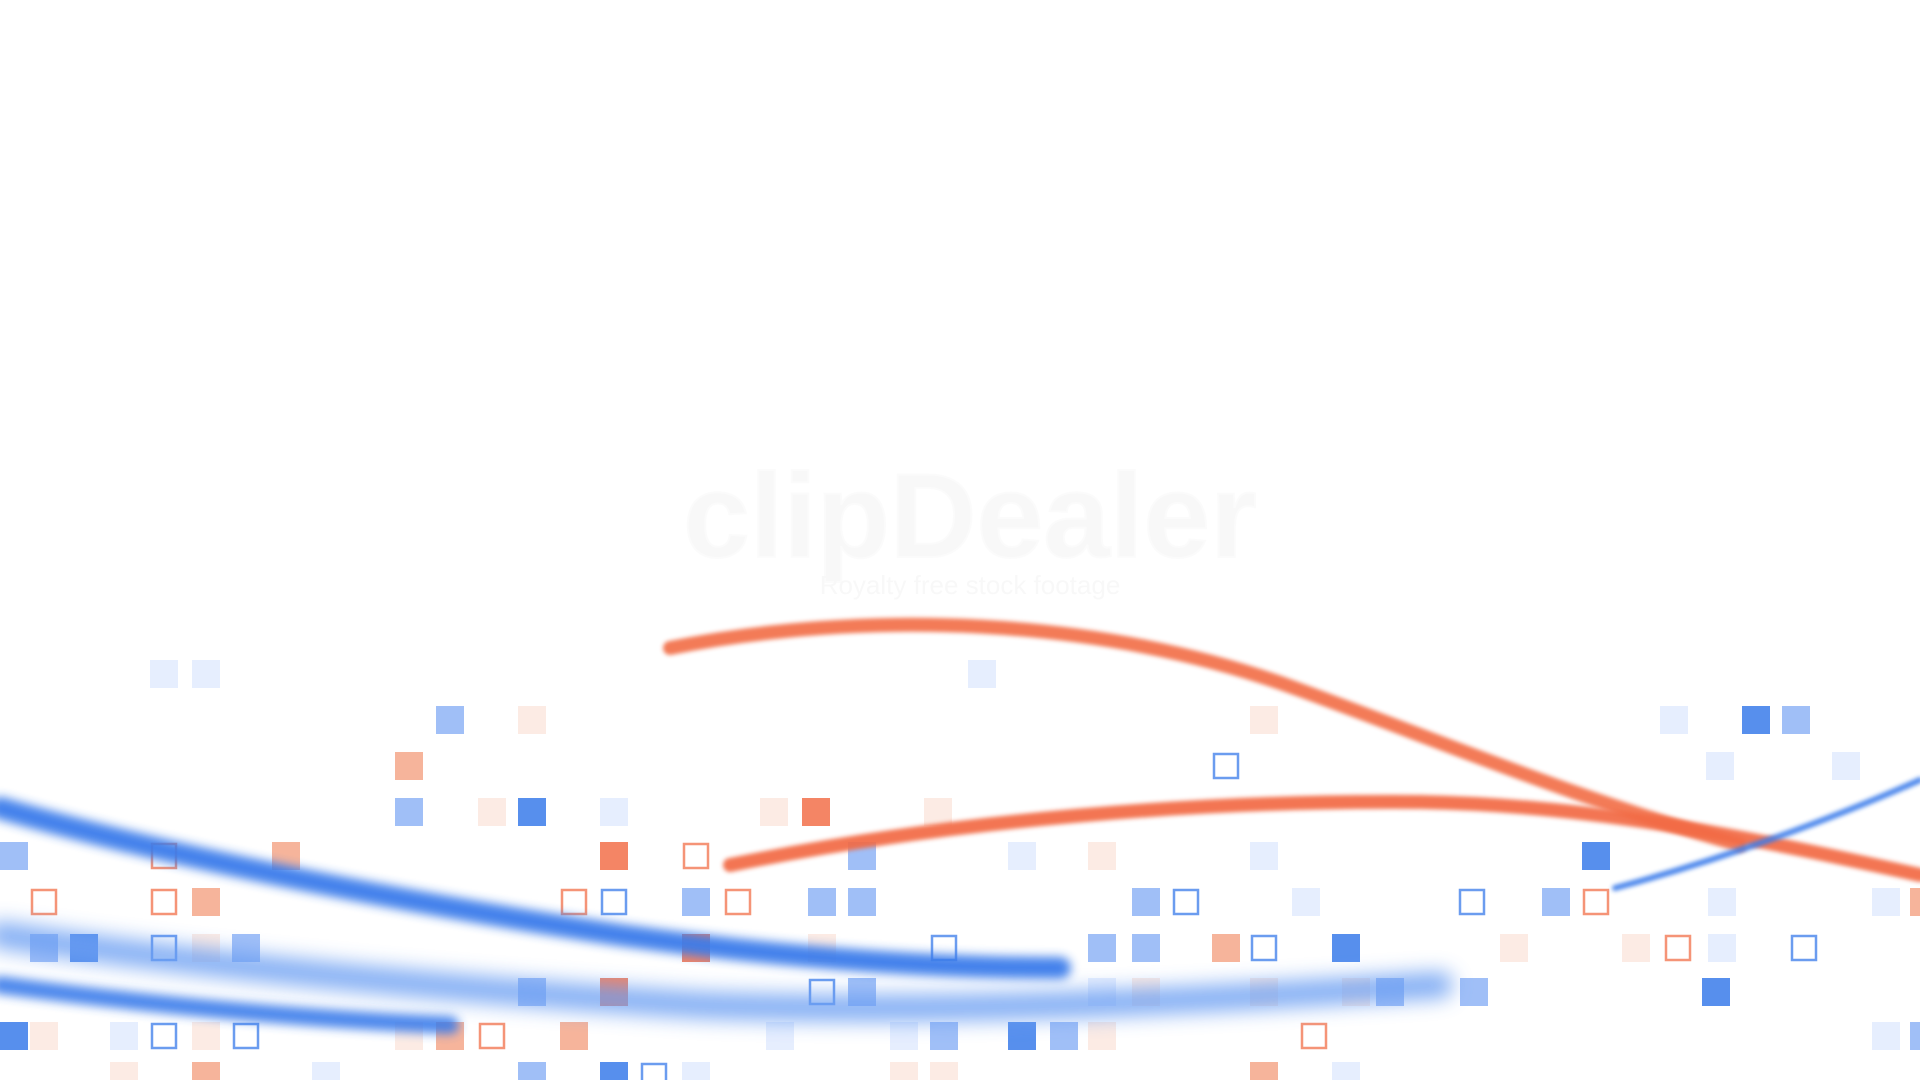 The width and height of the screenshot is (1920, 1080). Describe the element at coordinates (970, 585) in the screenshot. I see `watermark-tagline: Royalty free stock footage` at that location.